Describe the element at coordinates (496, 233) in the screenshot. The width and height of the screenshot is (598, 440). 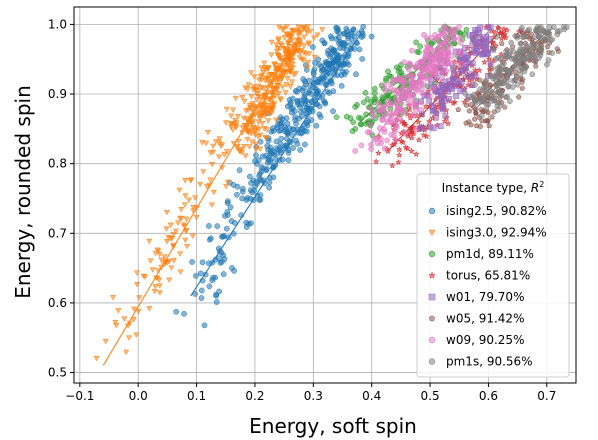
I see `legend-label: ising3.0, 92.94%` at that location.